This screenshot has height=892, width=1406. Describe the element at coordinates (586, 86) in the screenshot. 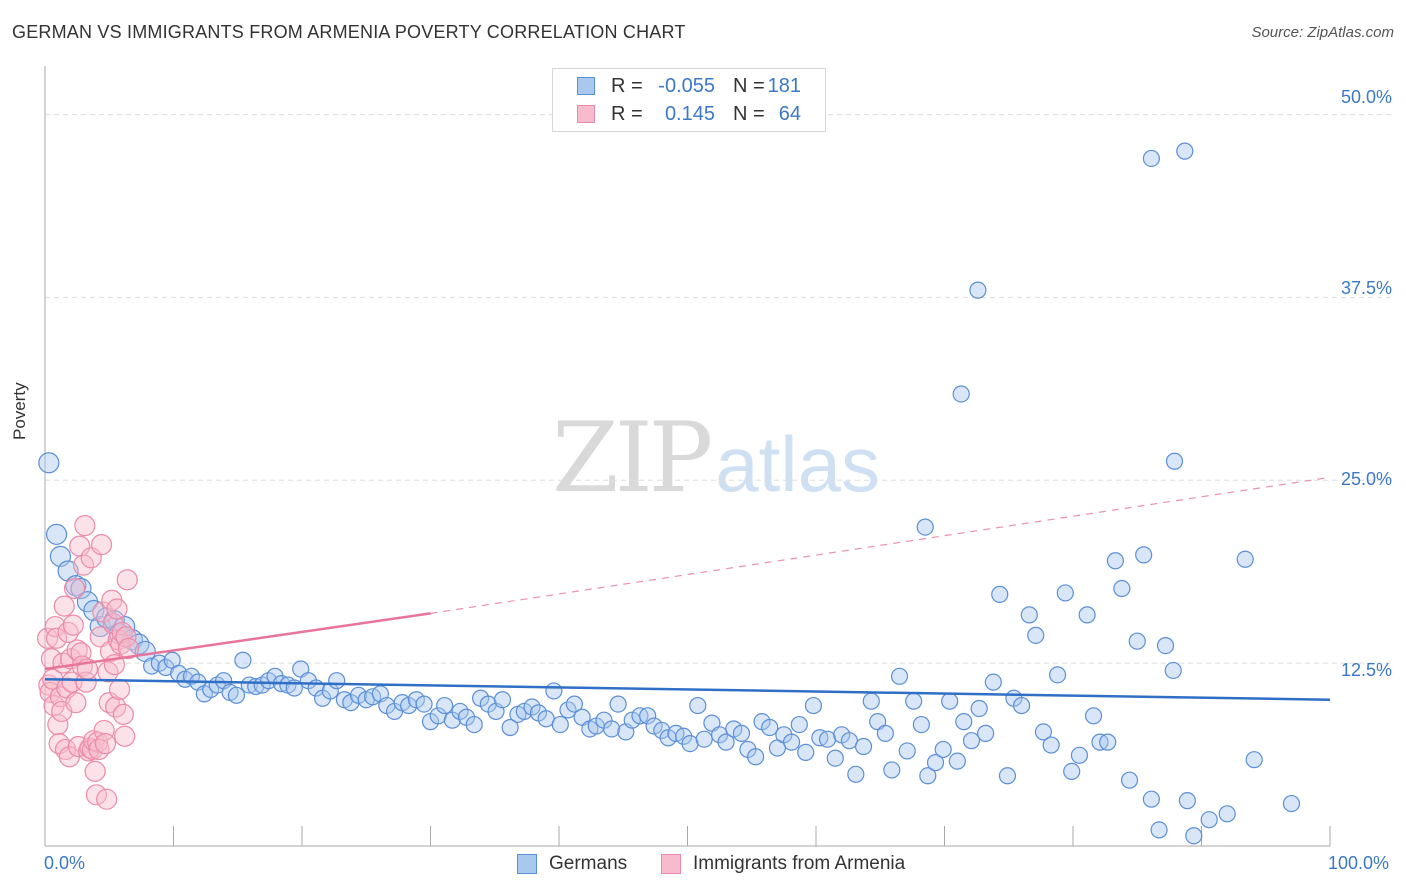

I see `germans-swatch` at that location.